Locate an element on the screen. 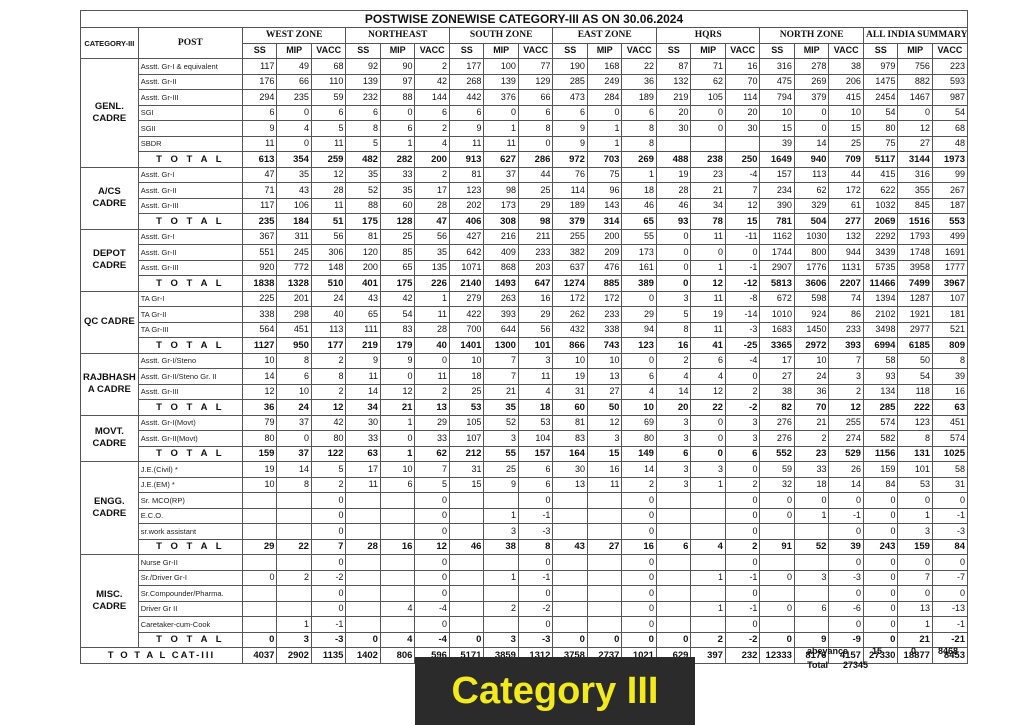 The width and height of the screenshot is (1024, 725). value-cell: 284 is located at coordinates (604, 97).